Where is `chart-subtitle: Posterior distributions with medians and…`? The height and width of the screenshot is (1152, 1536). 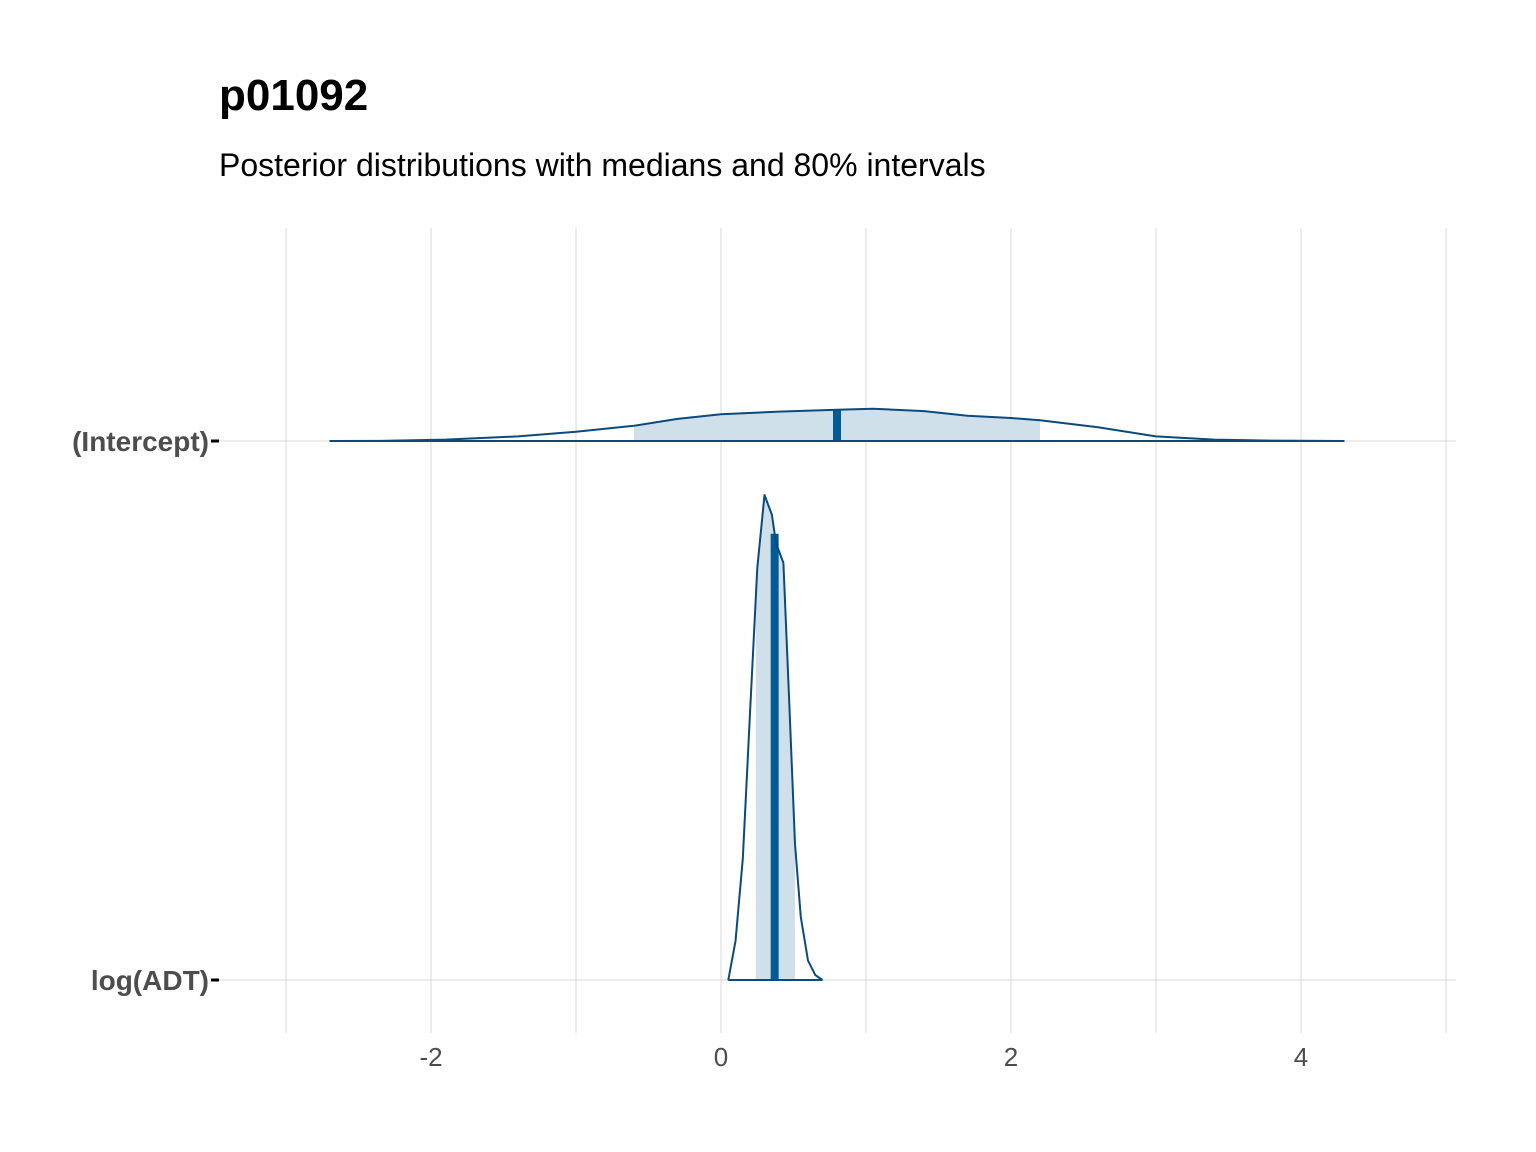
chart-subtitle: Posterior distributions with medians and… is located at coordinates (602, 165).